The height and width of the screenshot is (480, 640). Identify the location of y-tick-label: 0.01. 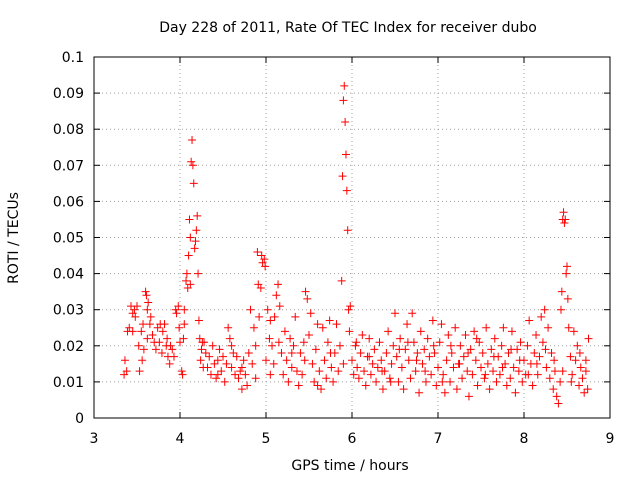
(68, 383).